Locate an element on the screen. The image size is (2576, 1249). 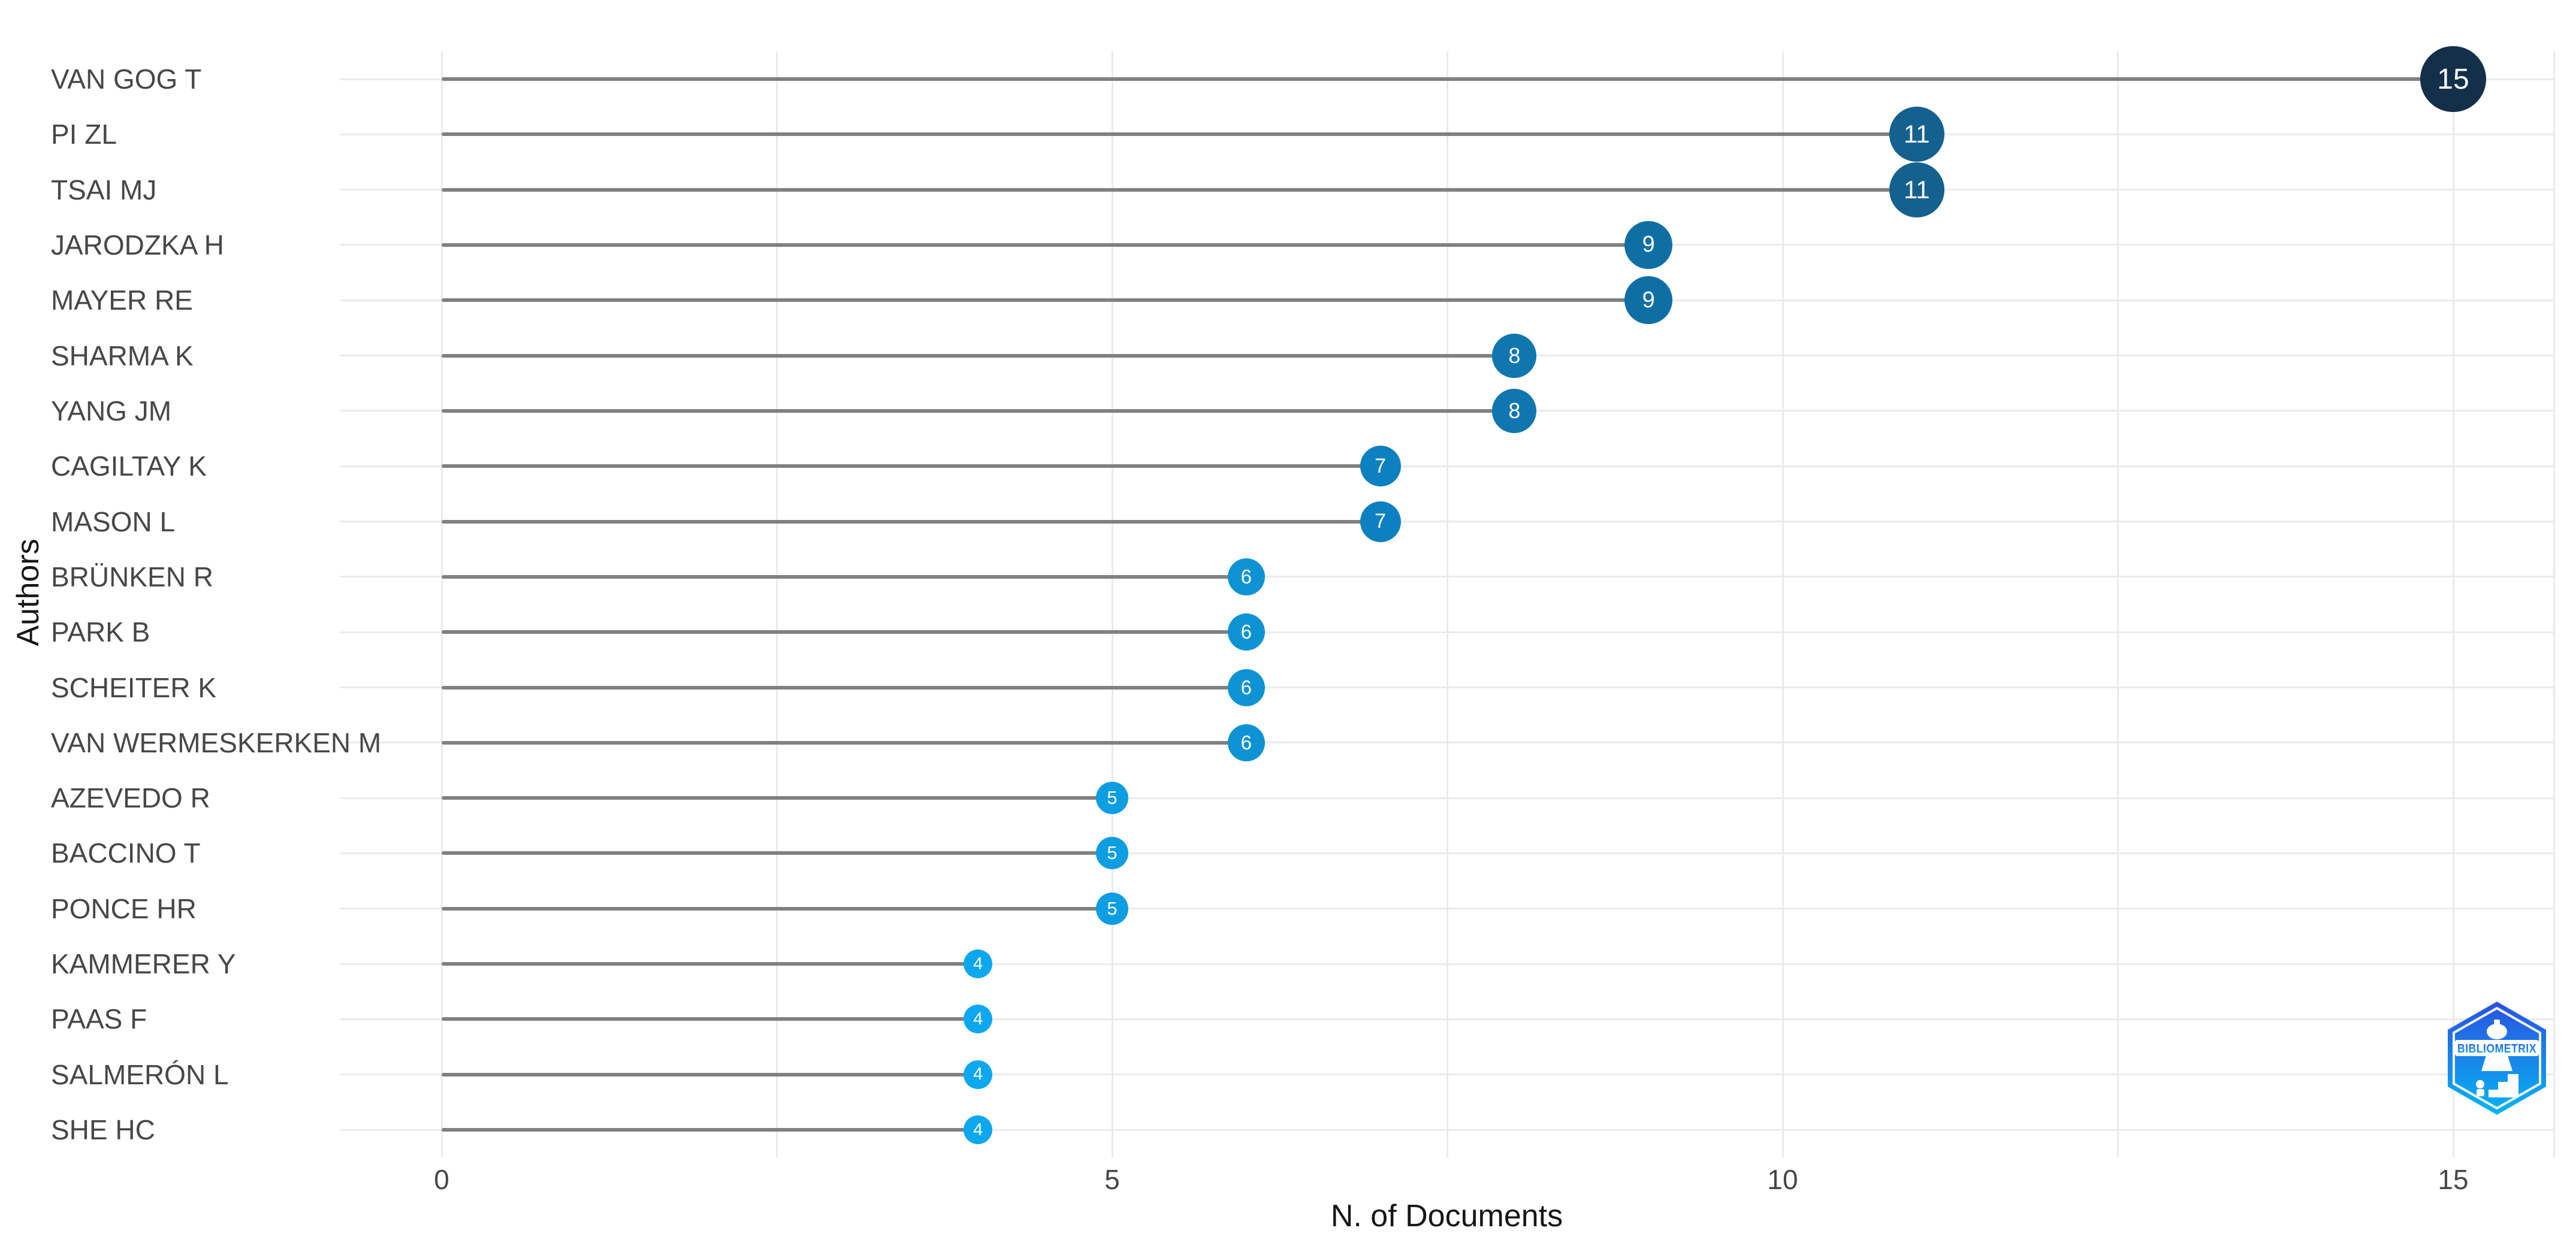
x-axis-title: N. of Documents is located at coordinates (1447, 1216).